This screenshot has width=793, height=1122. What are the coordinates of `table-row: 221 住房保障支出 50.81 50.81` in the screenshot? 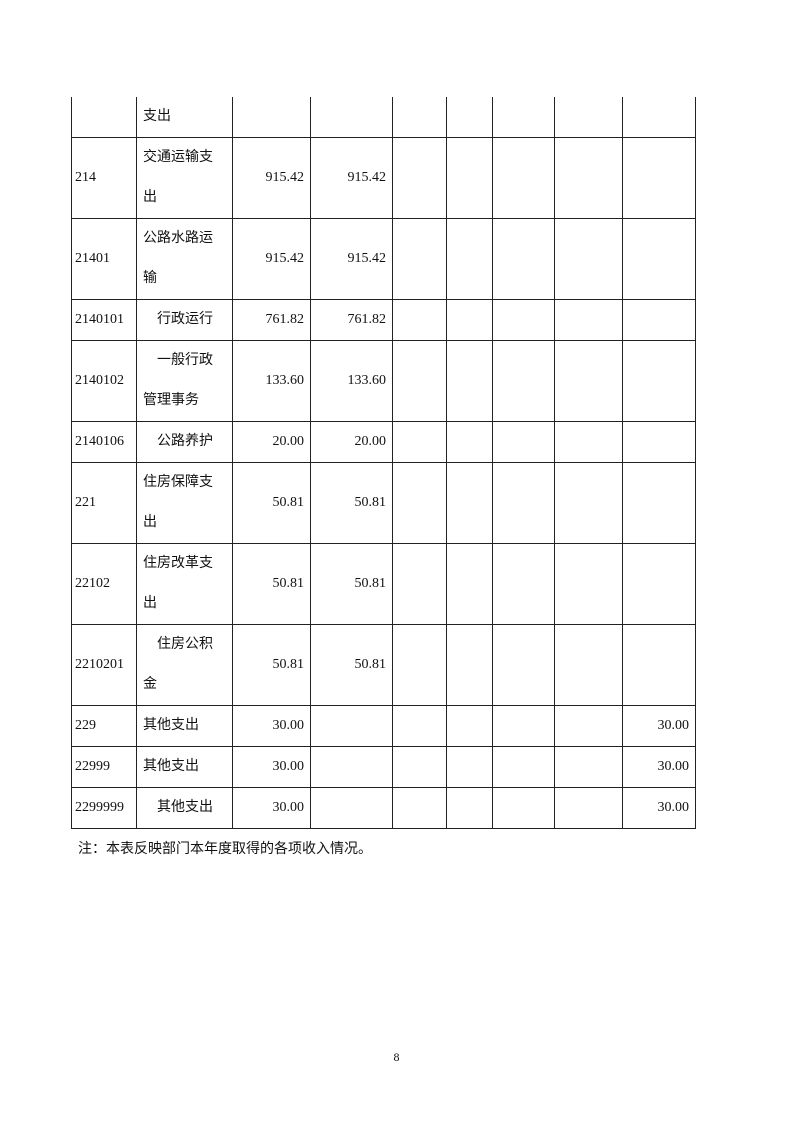 It's located at (383, 503).